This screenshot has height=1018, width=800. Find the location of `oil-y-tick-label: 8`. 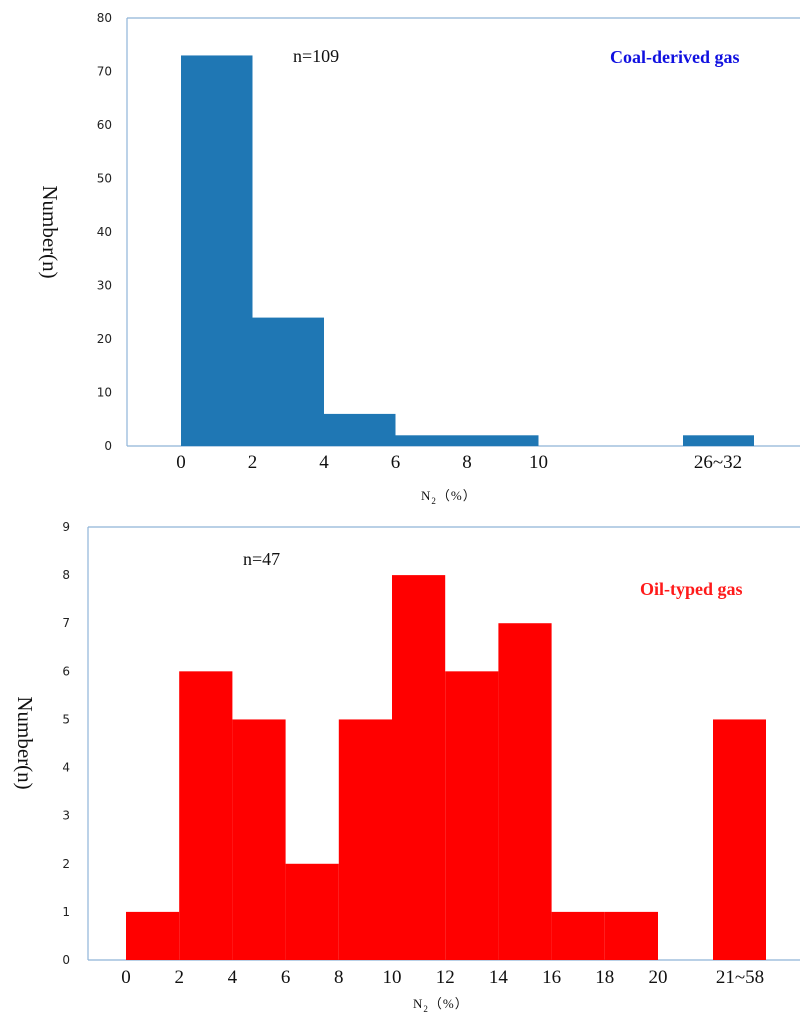

oil-y-tick-label: 8 is located at coordinates (66, 575).